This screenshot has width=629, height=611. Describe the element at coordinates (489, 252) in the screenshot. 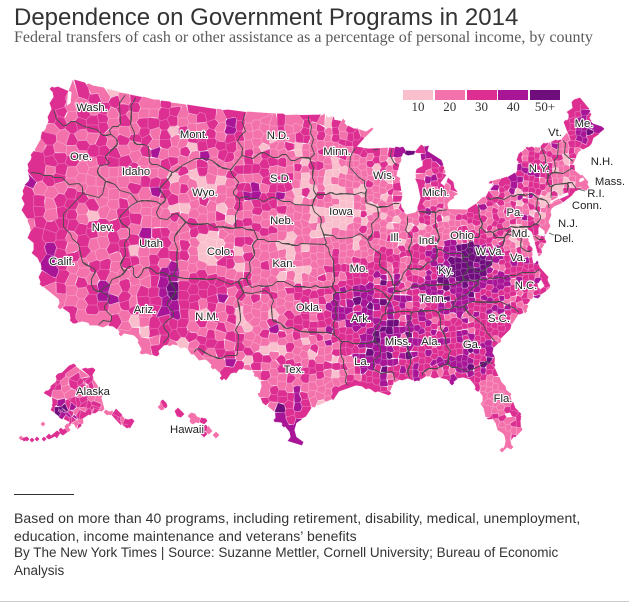

I see `svg-text: W.Va.` at that location.